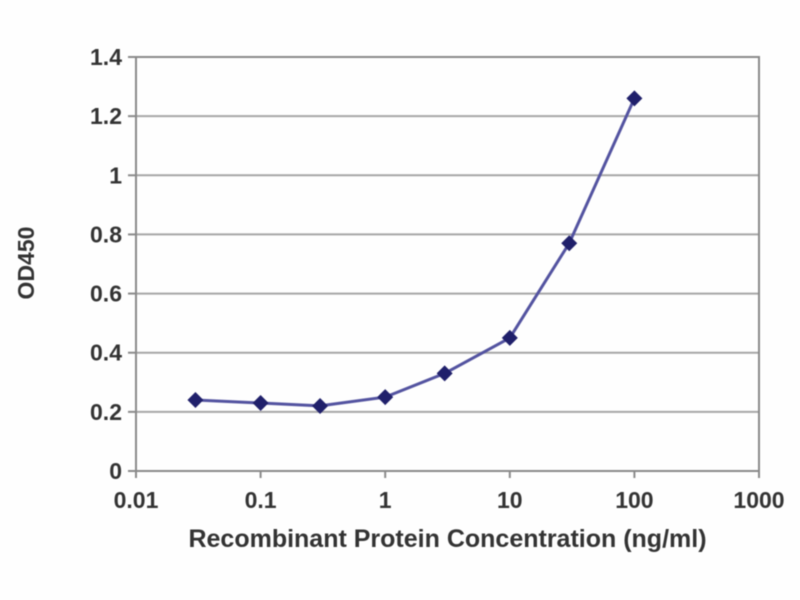 The width and height of the screenshot is (800, 600). I want to click on x-tick-label: 0.01, so click(136, 500).